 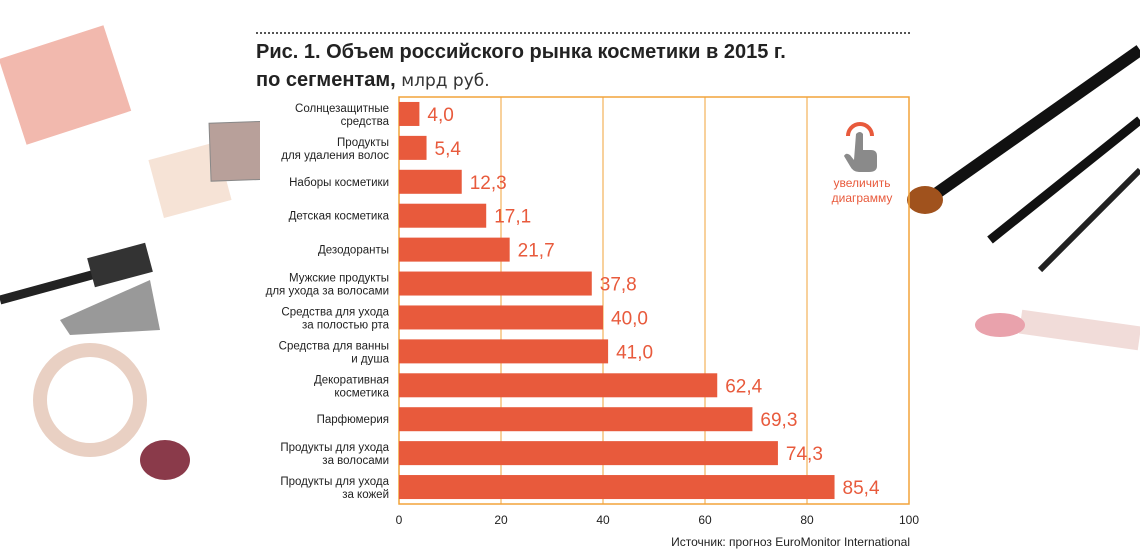 I want to click on category-label: Продукты, so click(x=363, y=143).